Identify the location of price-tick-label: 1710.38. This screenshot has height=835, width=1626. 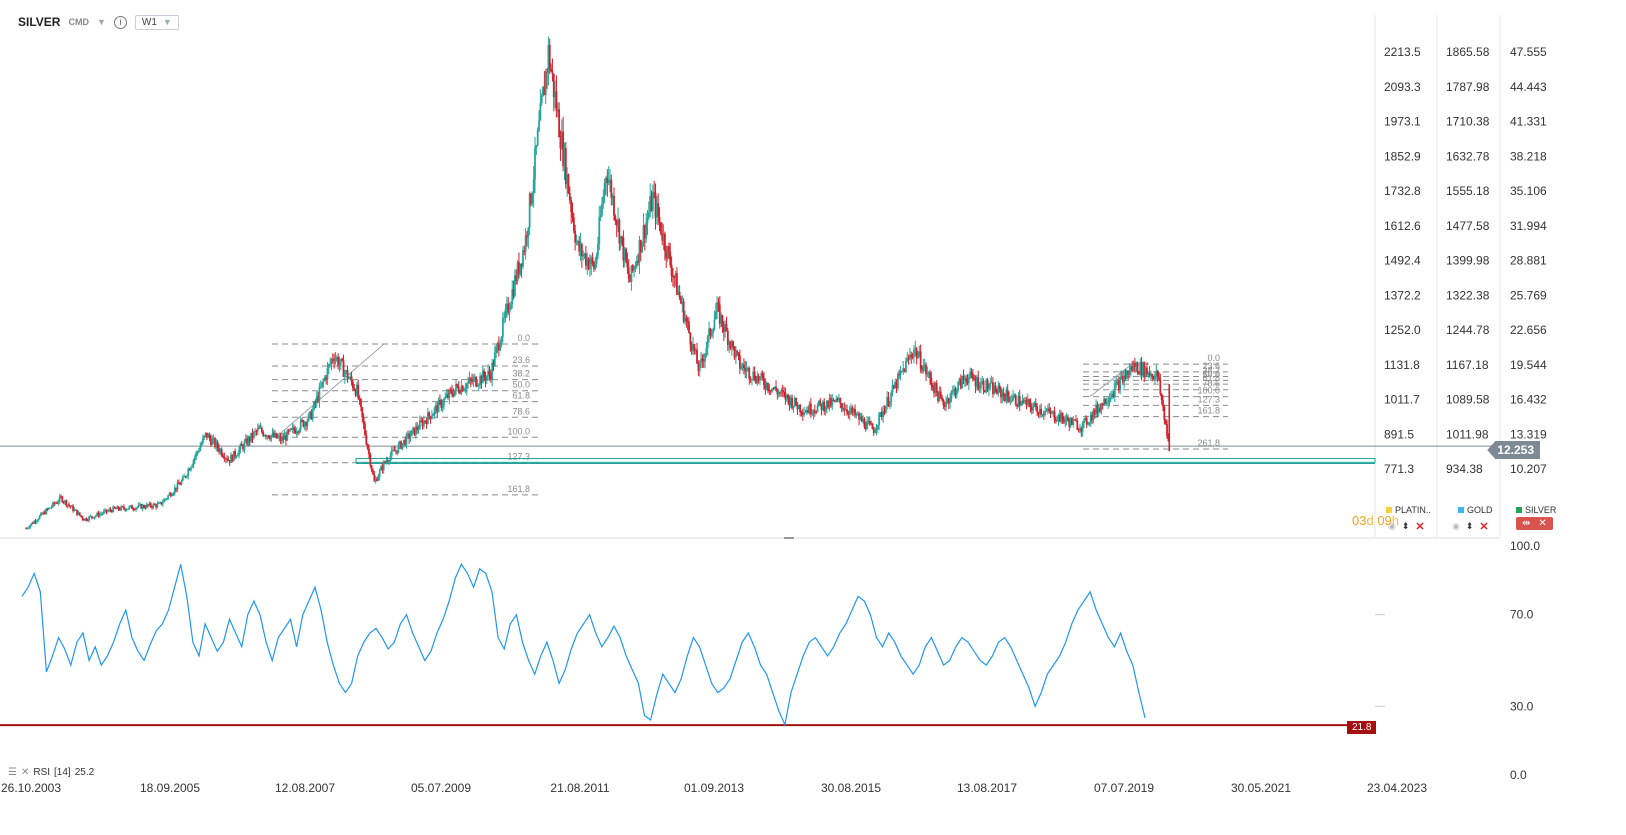
(1468, 122).